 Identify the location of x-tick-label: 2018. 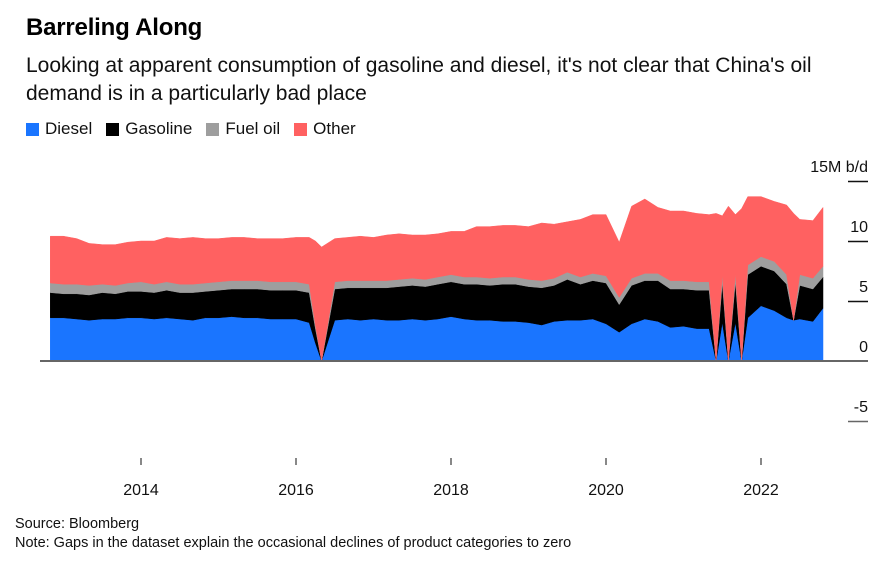
(451, 490).